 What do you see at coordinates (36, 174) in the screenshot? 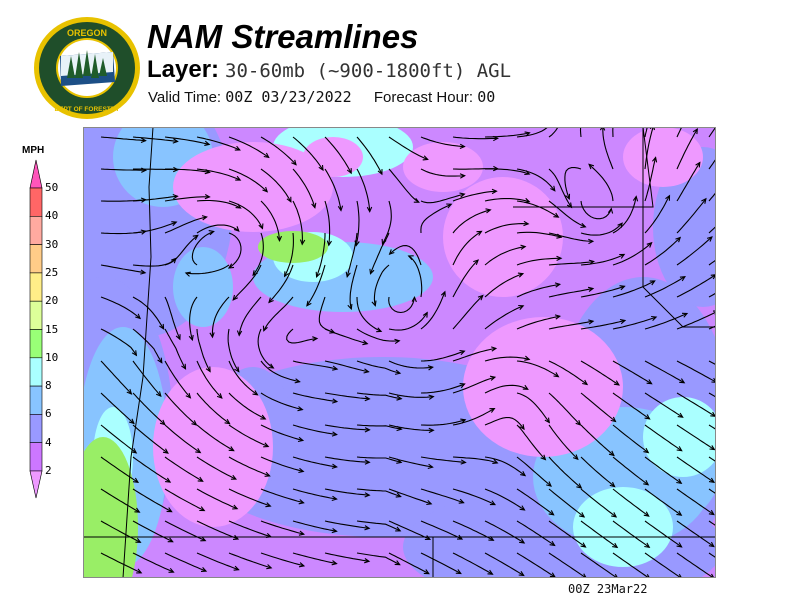
I see `legend-over-arrow` at bounding box center [36, 174].